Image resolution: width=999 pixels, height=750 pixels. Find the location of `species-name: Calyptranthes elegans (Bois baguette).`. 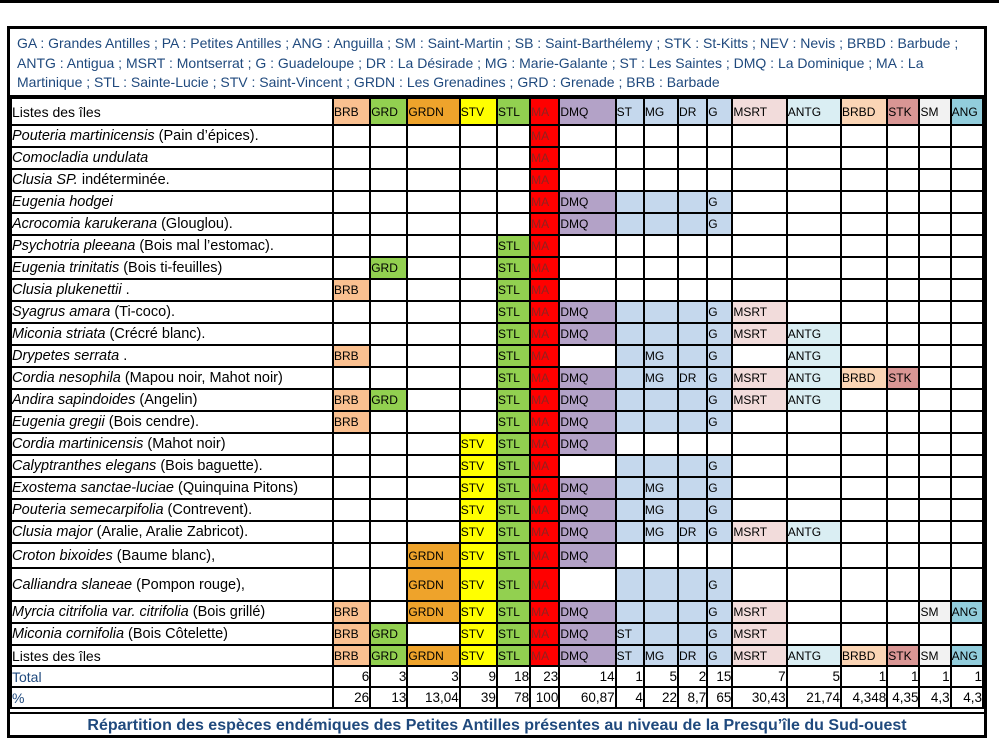

species-name: Calyptranthes elegans (Bois baguette). is located at coordinates (172, 466).